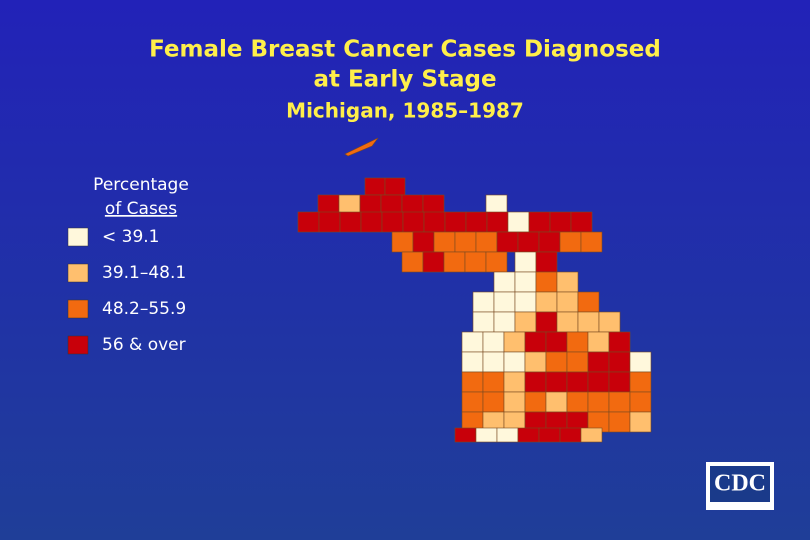 The image size is (810, 540). I want to click on legend-title: of Cases, so click(141, 209).